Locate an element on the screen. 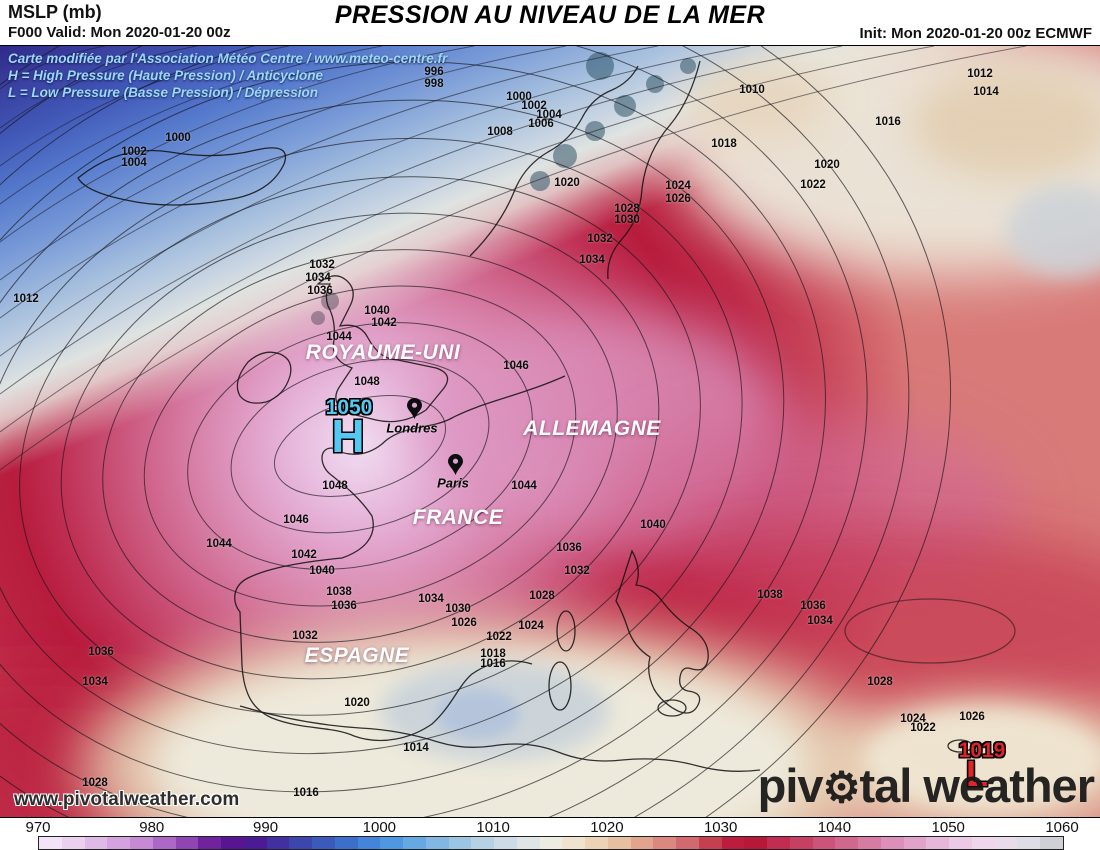 Image resolution: width=1100 pixels, height=850 pixels. city-label: Paris is located at coordinates (453, 483).